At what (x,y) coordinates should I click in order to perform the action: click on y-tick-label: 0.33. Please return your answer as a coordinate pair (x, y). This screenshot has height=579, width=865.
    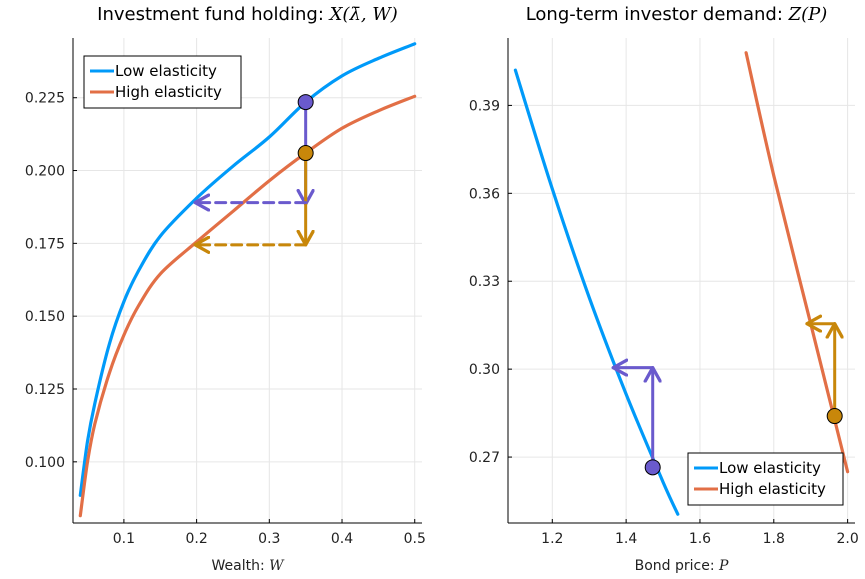
    Looking at the image, I should click on (484, 282).